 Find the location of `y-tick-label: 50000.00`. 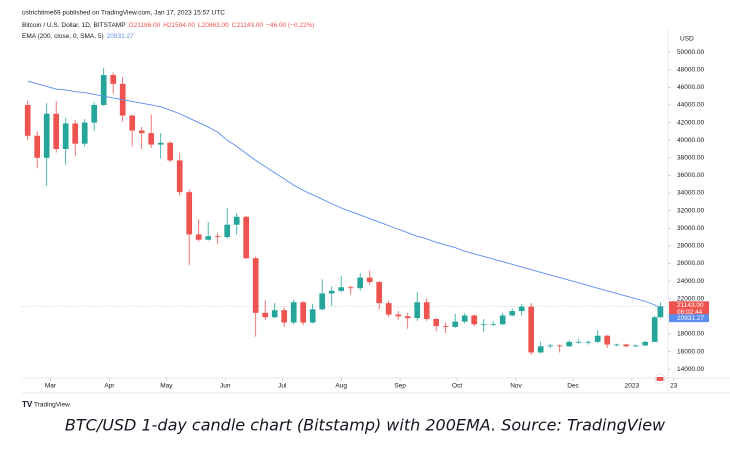

y-tick-label: 50000.00 is located at coordinates (690, 52).